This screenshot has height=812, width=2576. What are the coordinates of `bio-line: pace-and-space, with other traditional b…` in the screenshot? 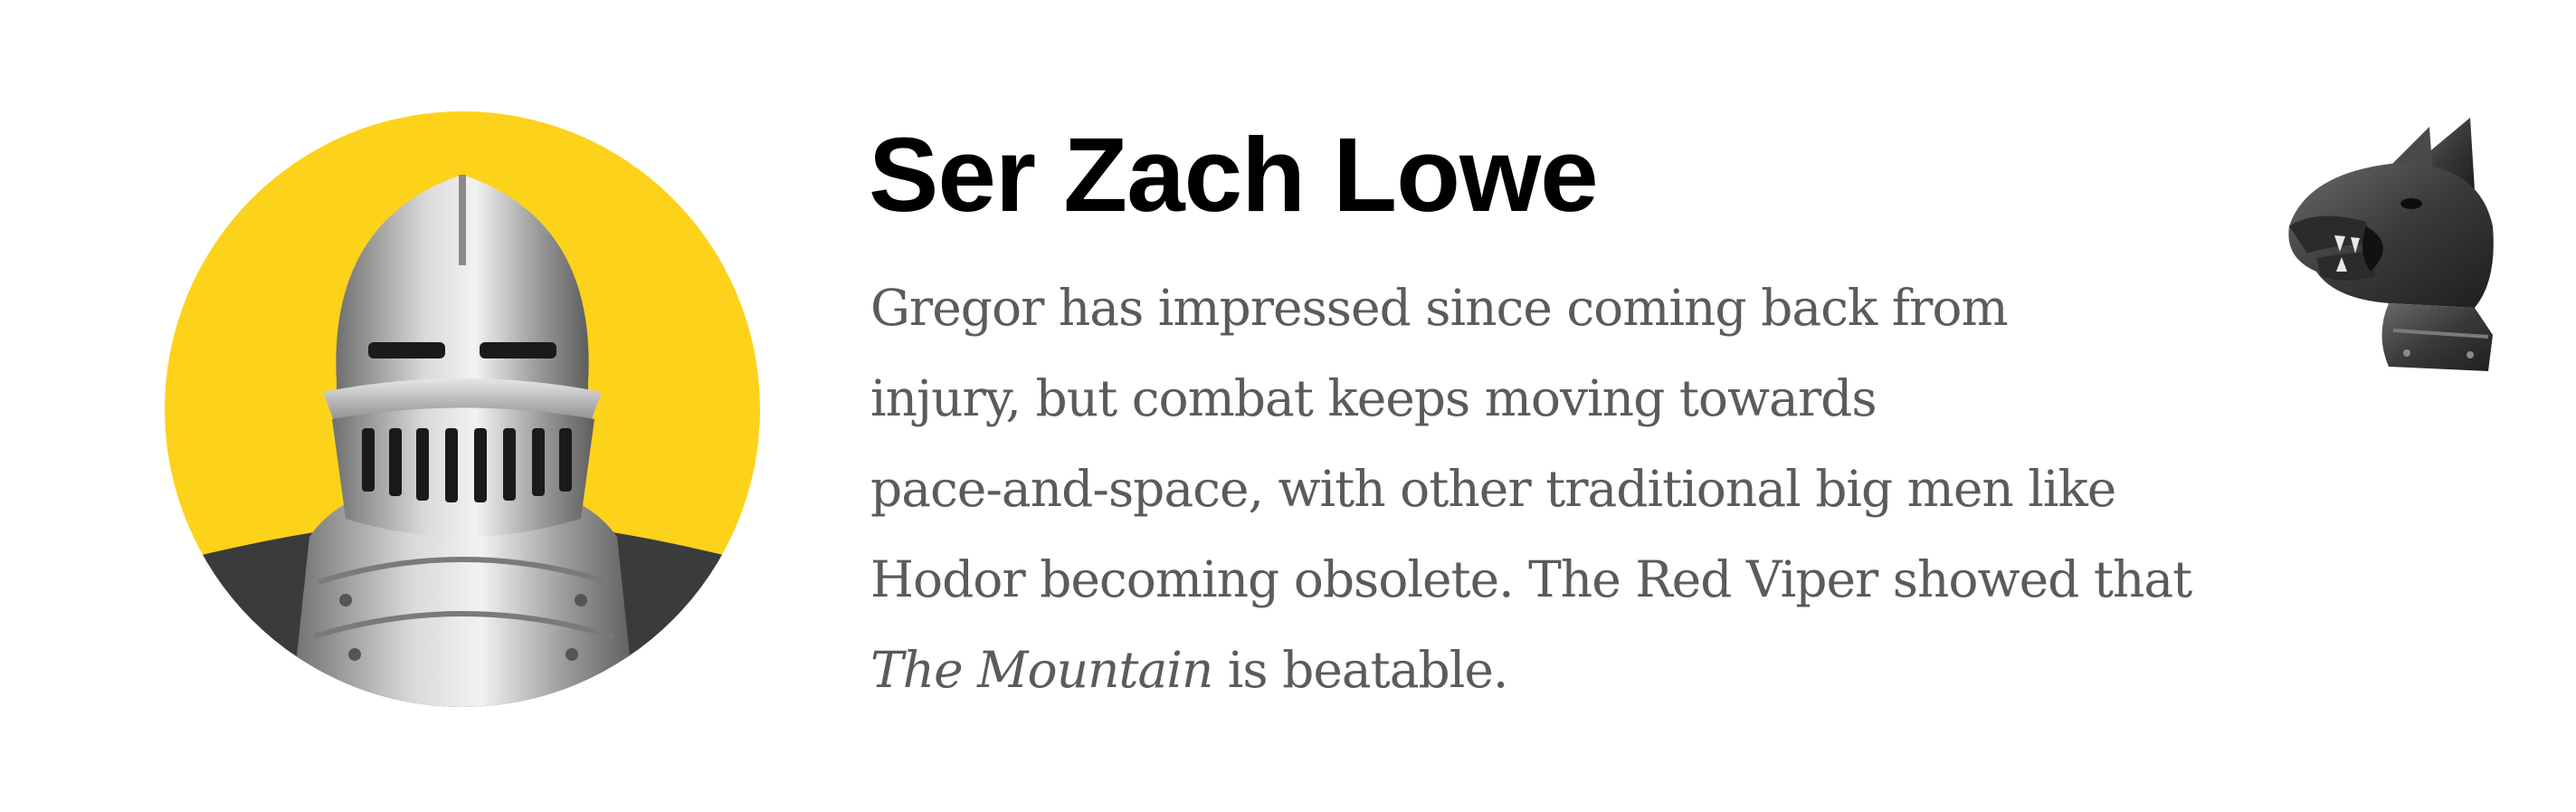 It's located at (1493, 489).